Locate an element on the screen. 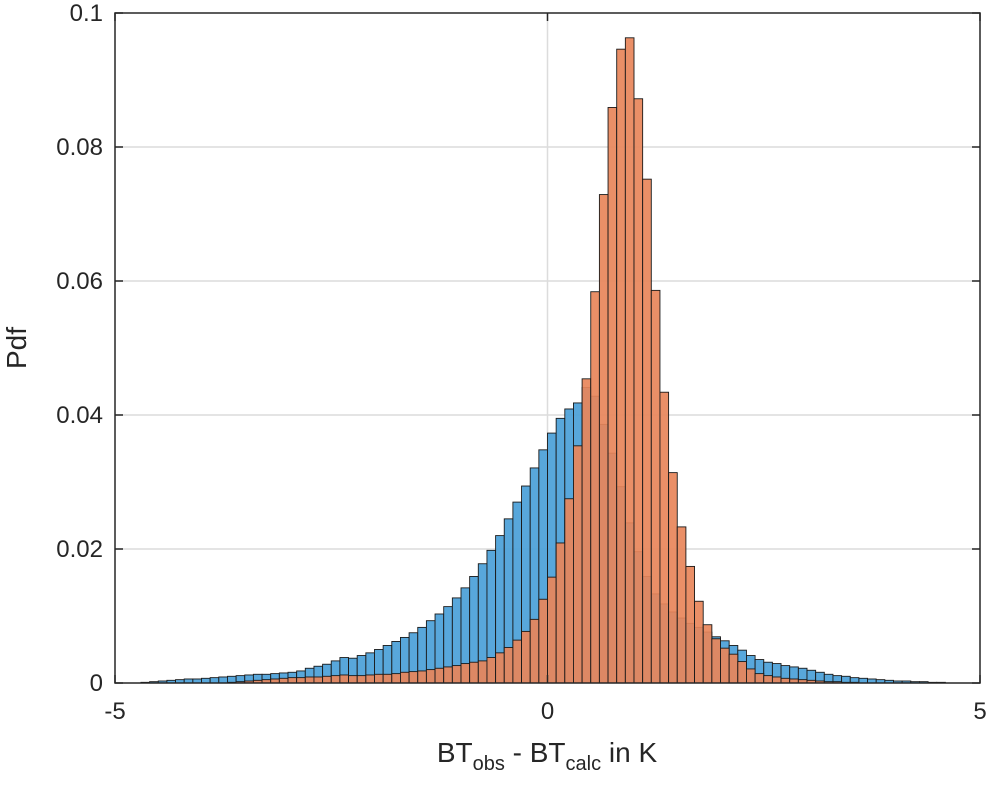 This screenshot has height=786, width=991. y-tick-label: 0.02 is located at coordinates (79, 549).